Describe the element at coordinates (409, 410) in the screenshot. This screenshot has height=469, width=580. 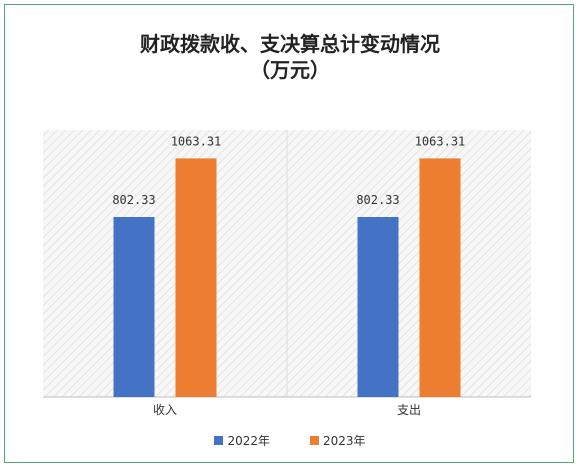
I see `x-tick-label-支出: 支出` at that location.